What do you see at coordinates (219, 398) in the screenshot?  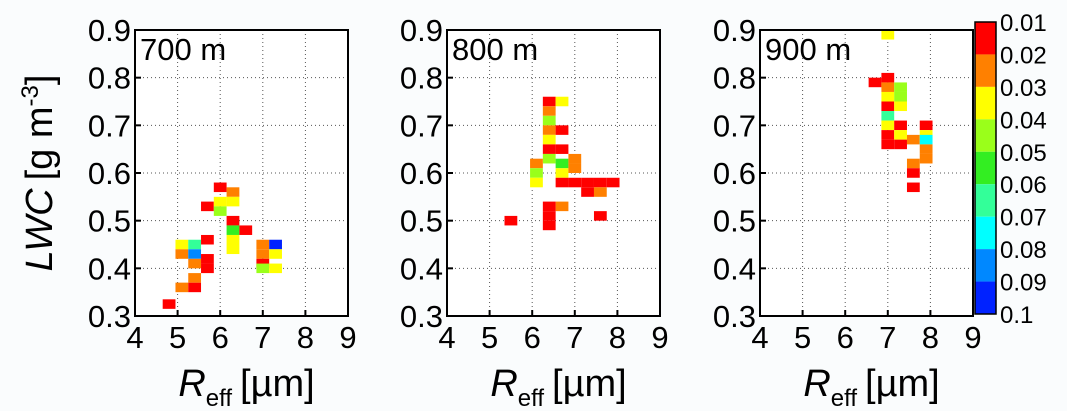 I see `x-label-subscript: eff` at bounding box center [219, 398].